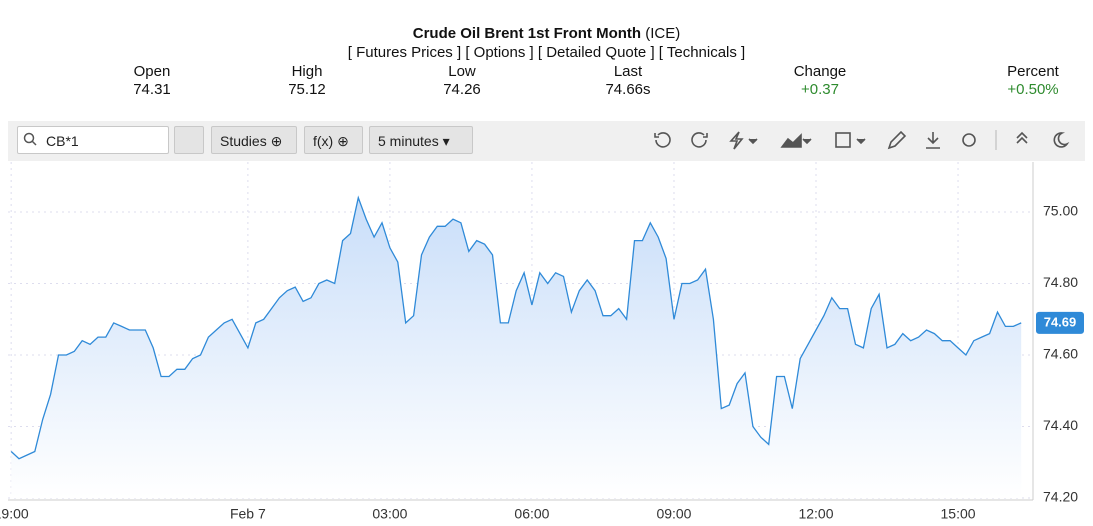  I want to click on title: Crude Oil Brent 1st Front Month, so click(527, 33).